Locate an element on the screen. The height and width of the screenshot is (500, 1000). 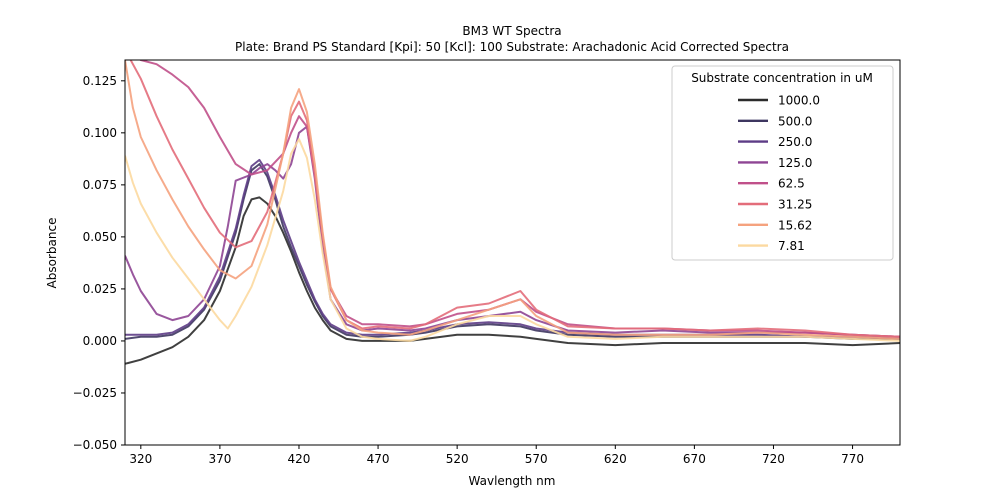
y-tick-label: −0.050 is located at coordinates (95, 445).